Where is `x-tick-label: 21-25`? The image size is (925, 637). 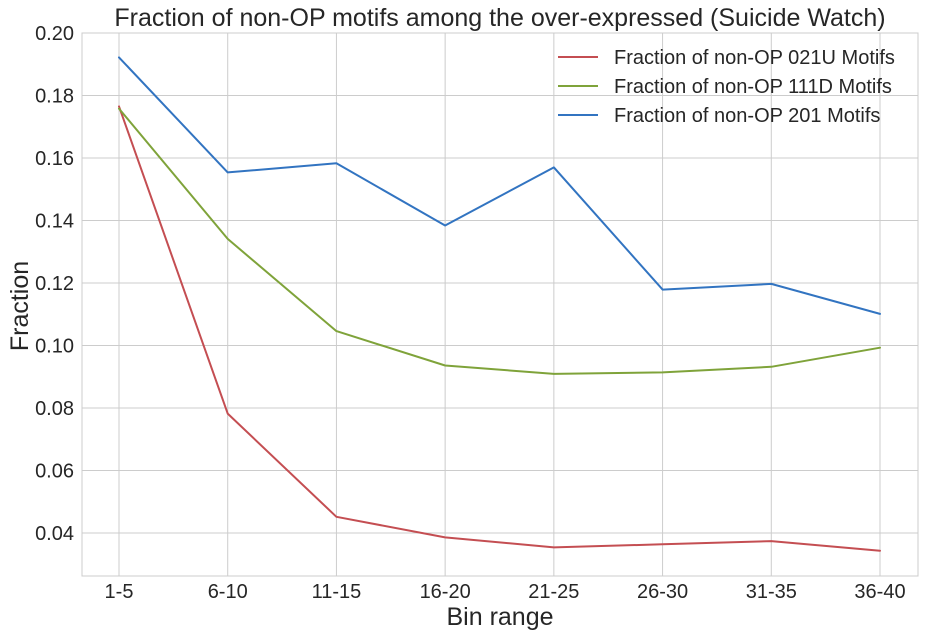
x-tick-label: 21-25 is located at coordinates (553, 592).